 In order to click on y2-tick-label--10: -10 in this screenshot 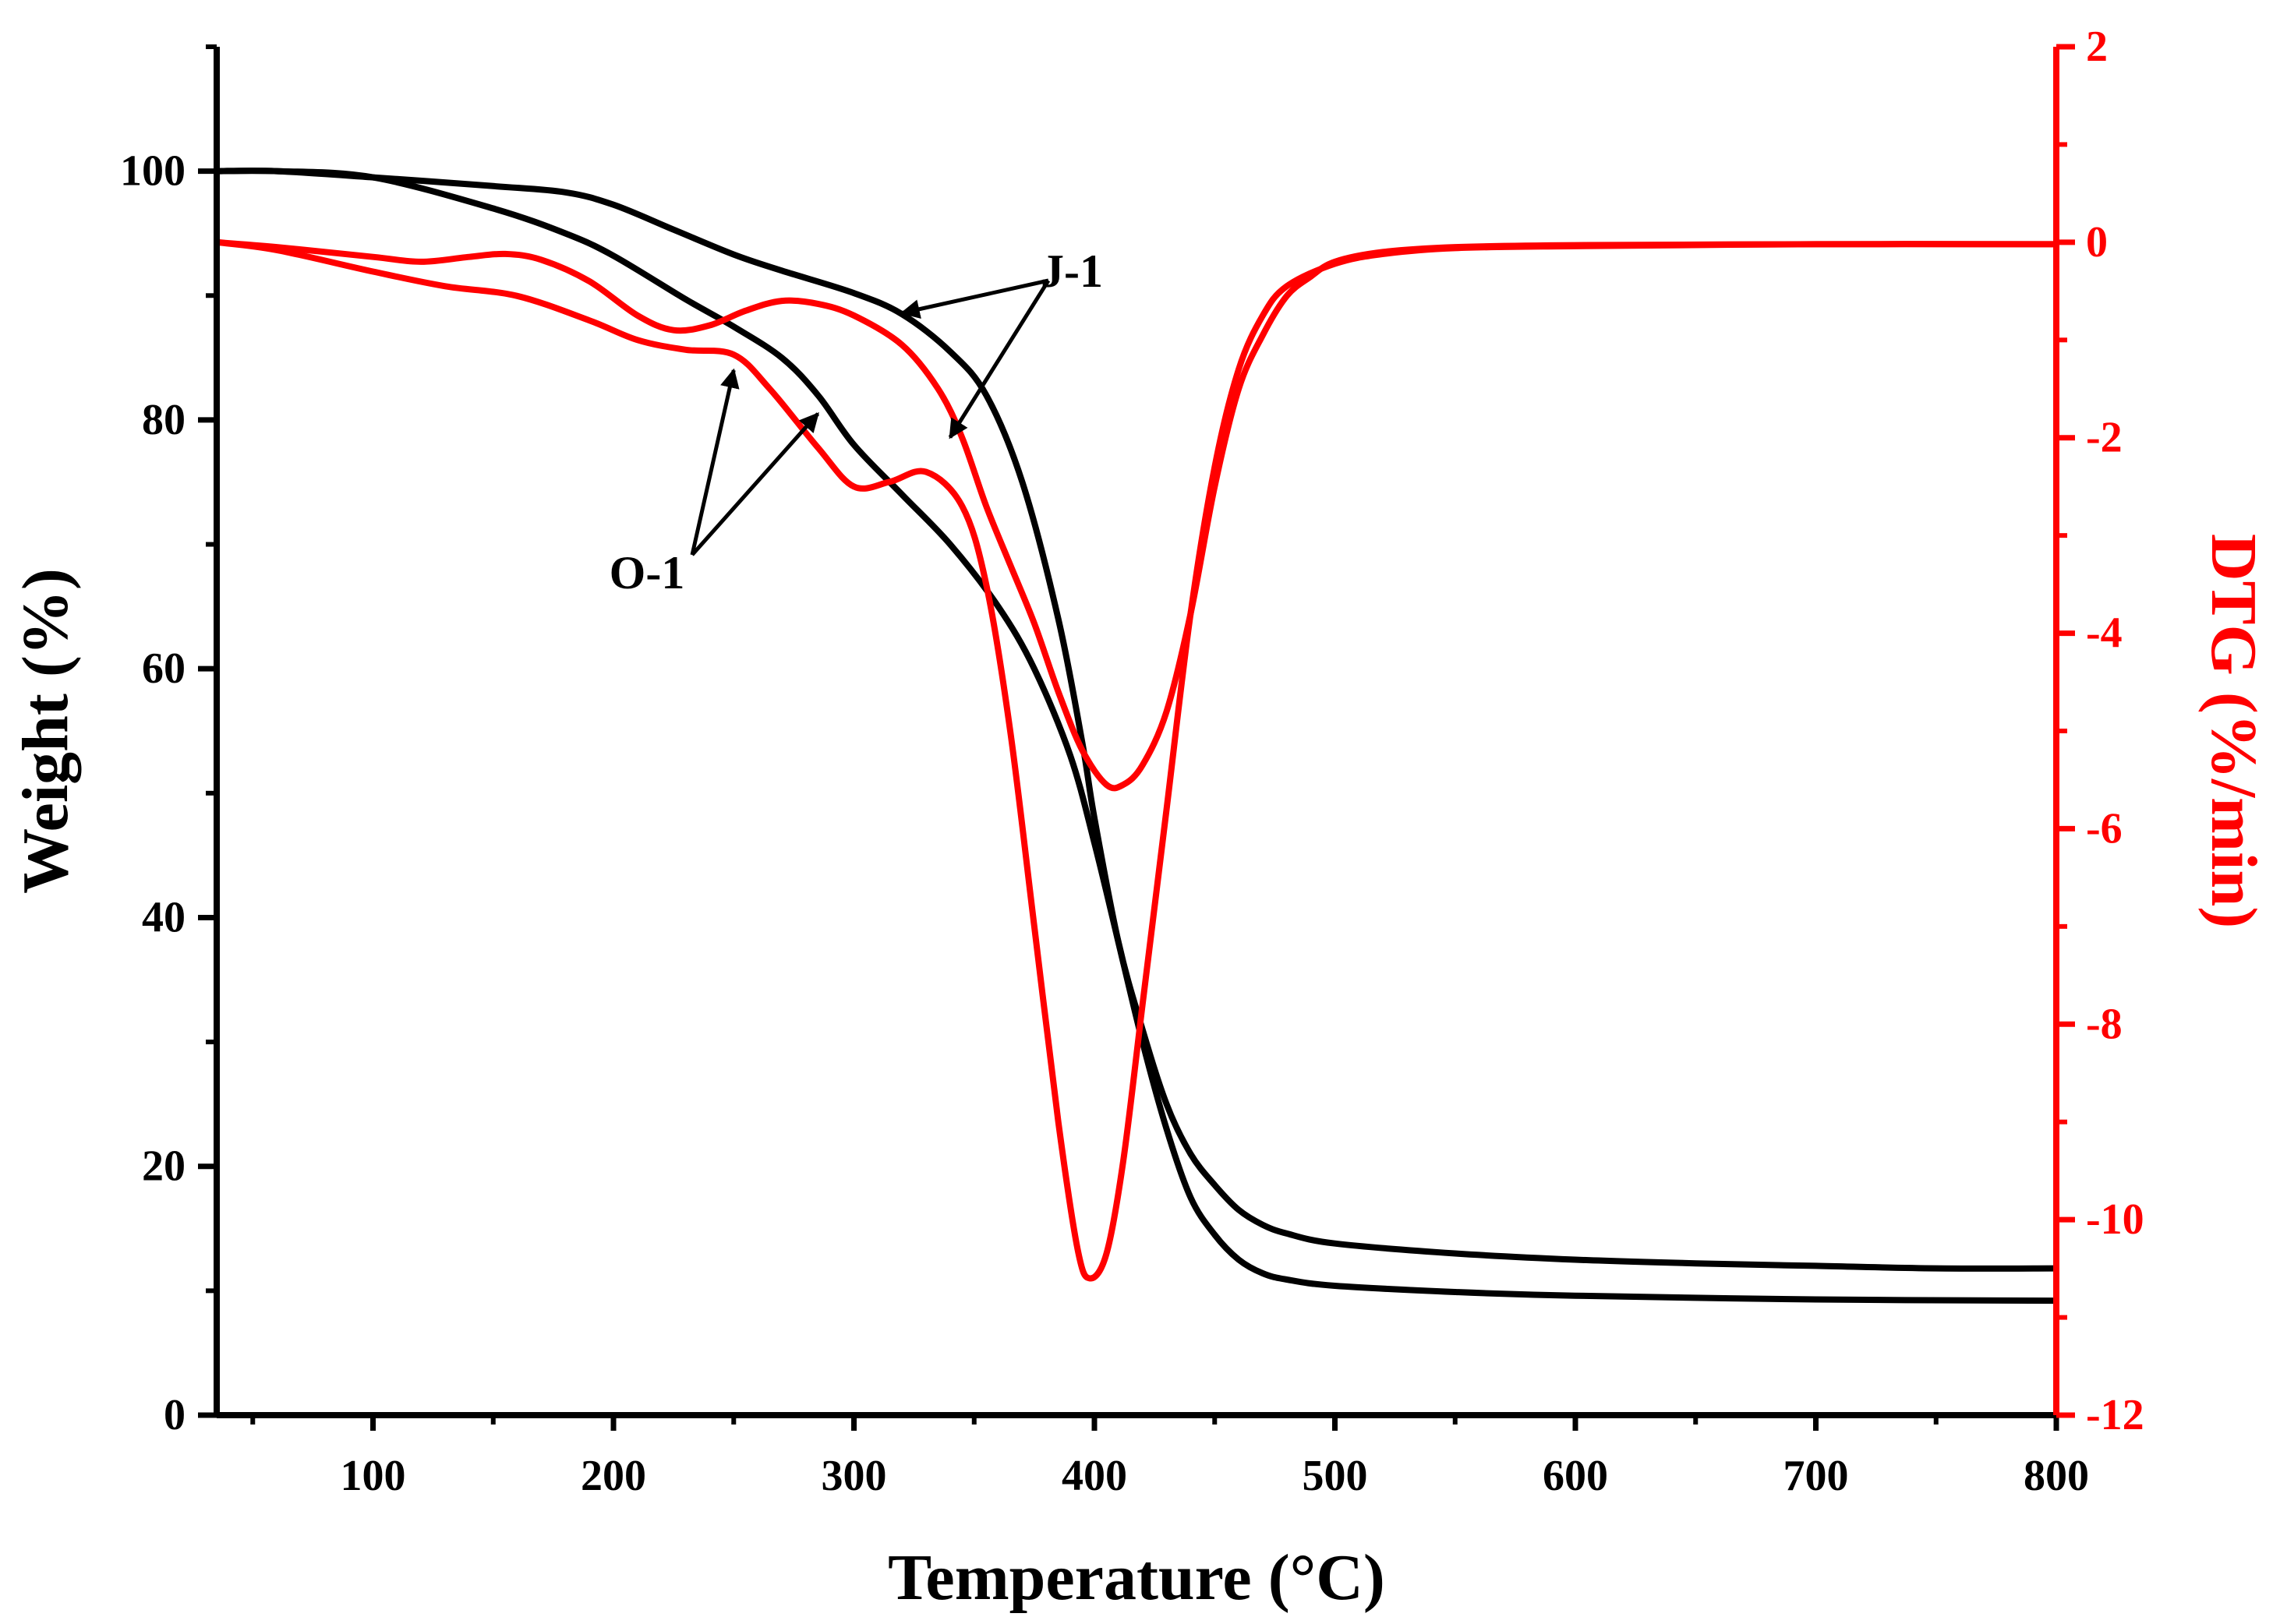, I will do `click(2115, 1219)`.